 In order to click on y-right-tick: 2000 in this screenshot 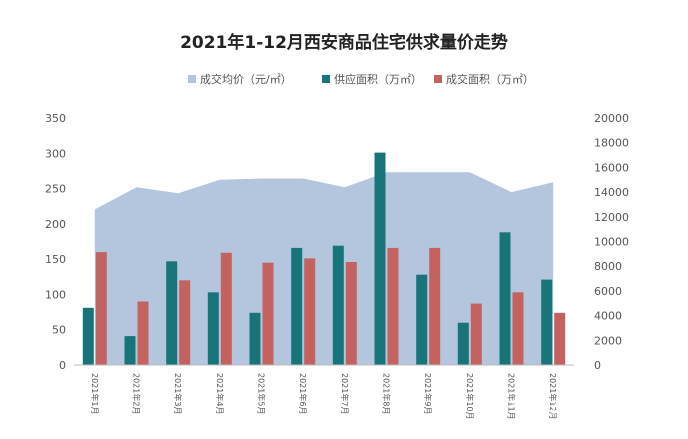, I will do `click(608, 340)`.